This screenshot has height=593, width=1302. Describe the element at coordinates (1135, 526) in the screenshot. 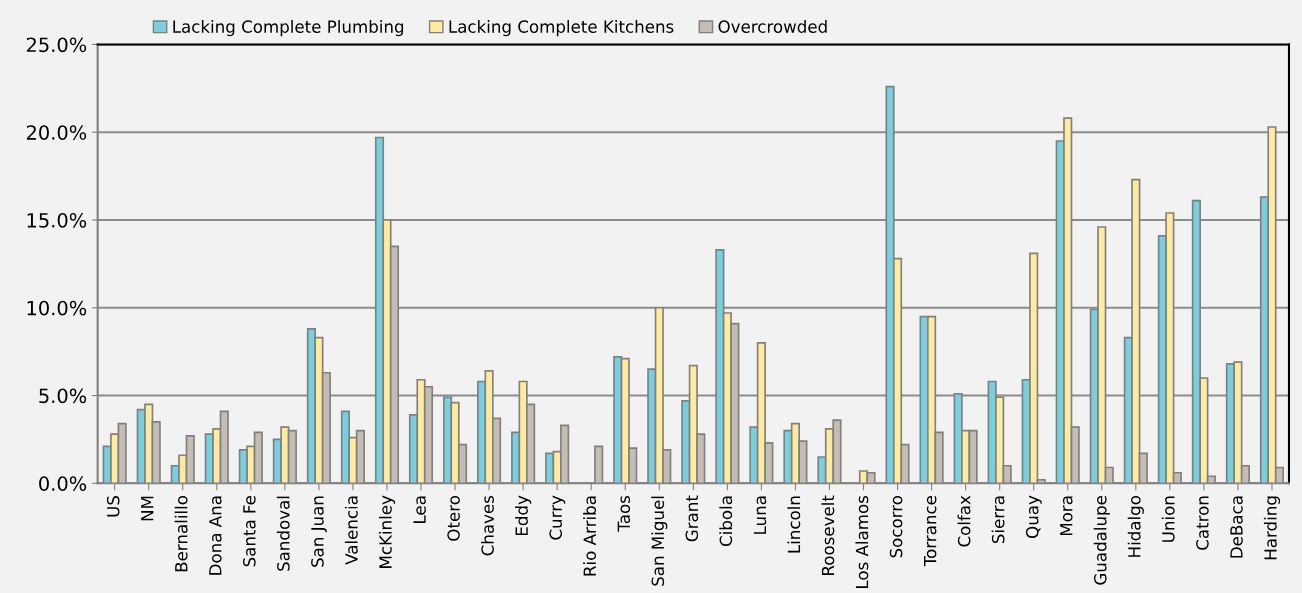

I see `x-tick-label: Hidalgo` at that location.